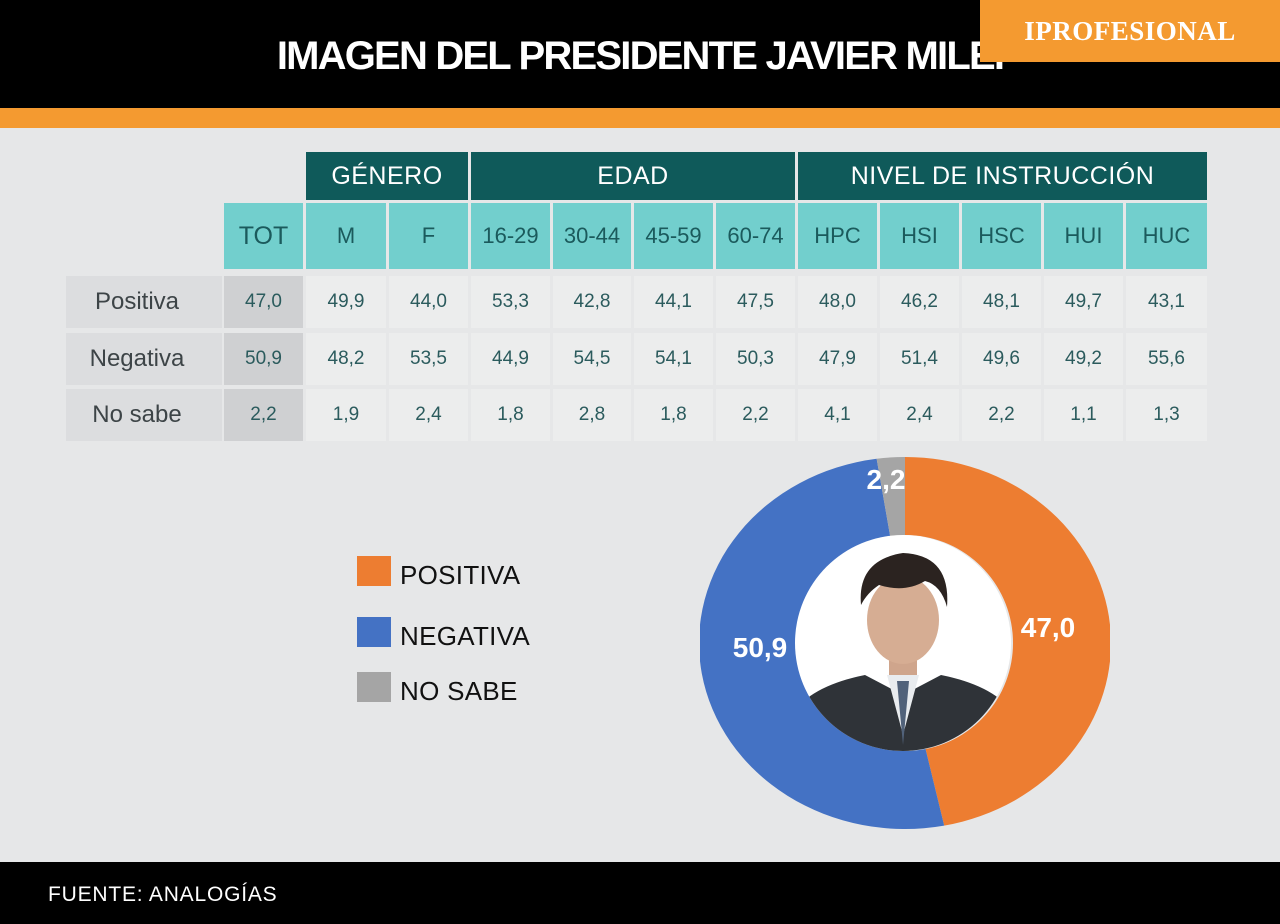 This screenshot has height=924, width=1280. I want to click on footer-bar: FUENTE: ANALOGÍAS, so click(640, 893).